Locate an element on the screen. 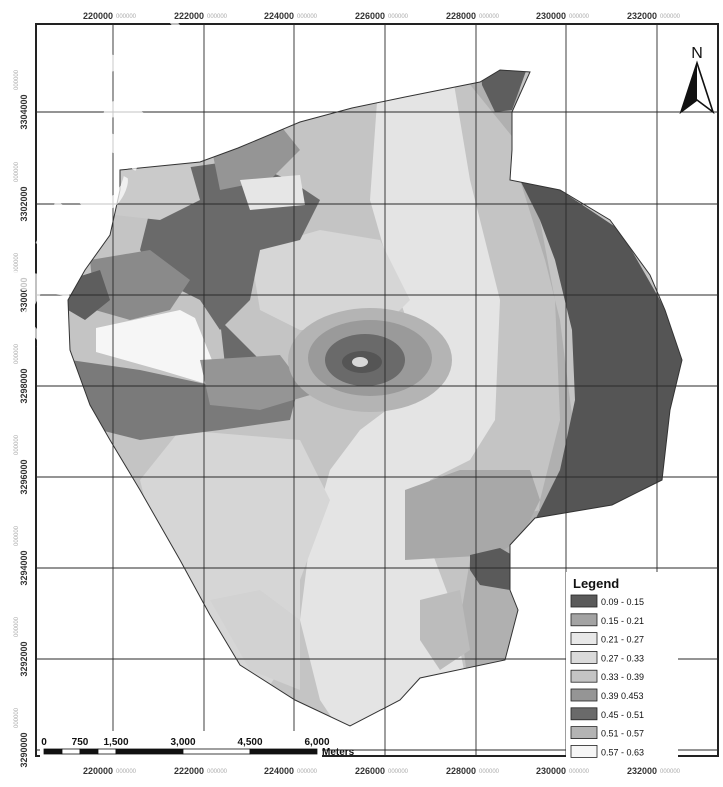  legend-label: 0.33 - 0.39 is located at coordinates (622, 677).